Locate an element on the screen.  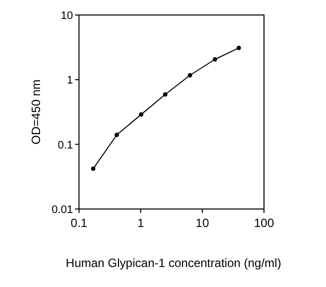
x-axis-title: Human Glypican-1 concentration (ng/ml) is located at coordinates (174, 263).